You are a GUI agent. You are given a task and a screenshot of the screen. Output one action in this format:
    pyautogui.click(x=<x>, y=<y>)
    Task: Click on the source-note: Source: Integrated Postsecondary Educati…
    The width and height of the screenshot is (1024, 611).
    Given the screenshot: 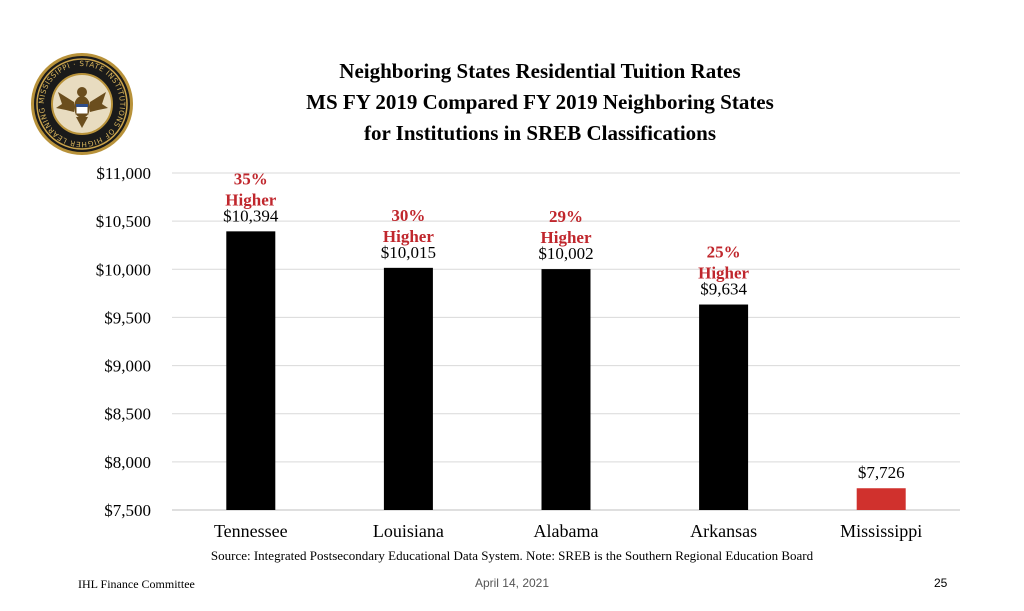 What is the action you would take?
    pyautogui.click(x=512, y=555)
    